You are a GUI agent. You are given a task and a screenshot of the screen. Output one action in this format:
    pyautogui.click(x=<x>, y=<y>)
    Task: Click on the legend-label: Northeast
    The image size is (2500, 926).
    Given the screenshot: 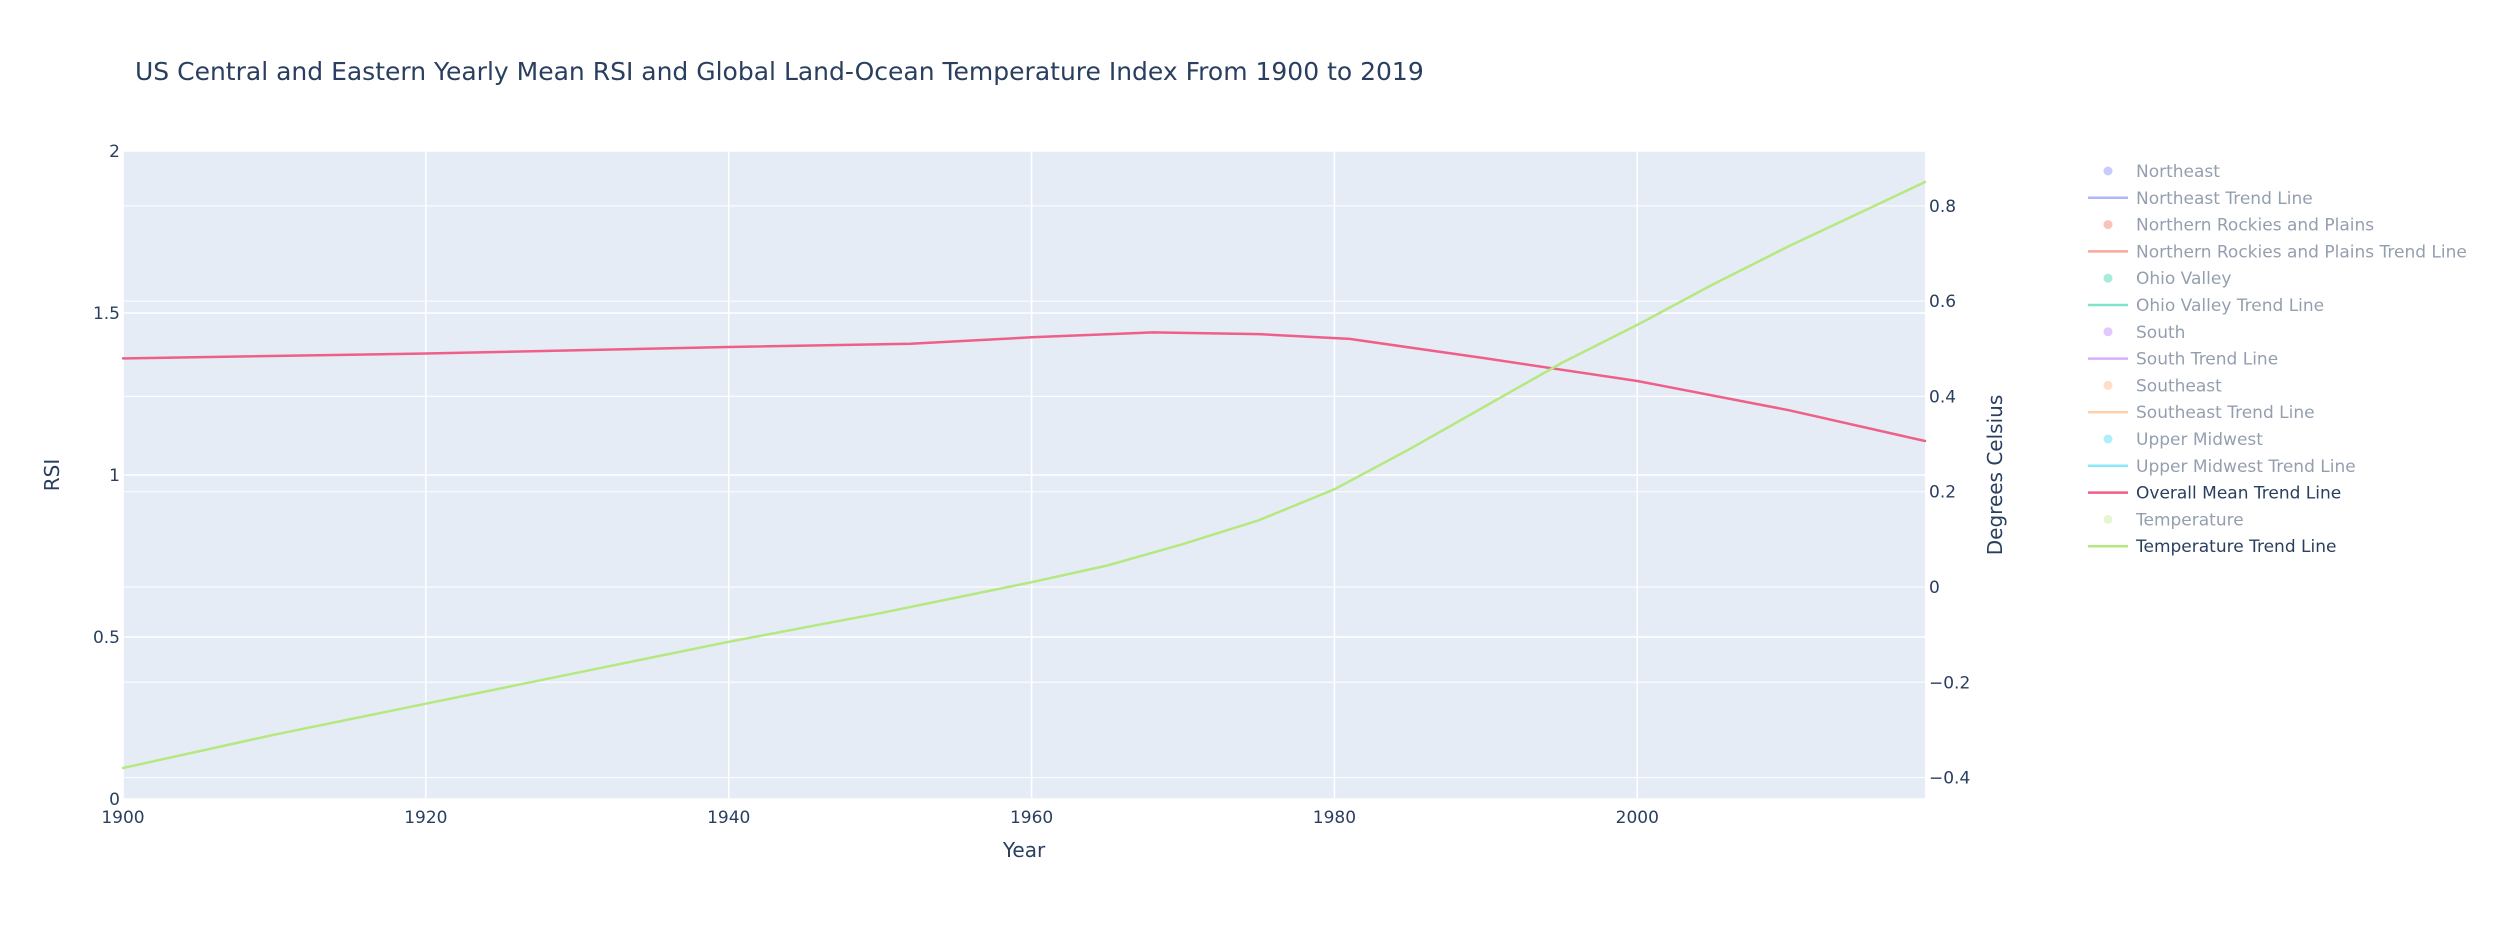 What is the action you would take?
    pyautogui.click(x=2178, y=172)
    